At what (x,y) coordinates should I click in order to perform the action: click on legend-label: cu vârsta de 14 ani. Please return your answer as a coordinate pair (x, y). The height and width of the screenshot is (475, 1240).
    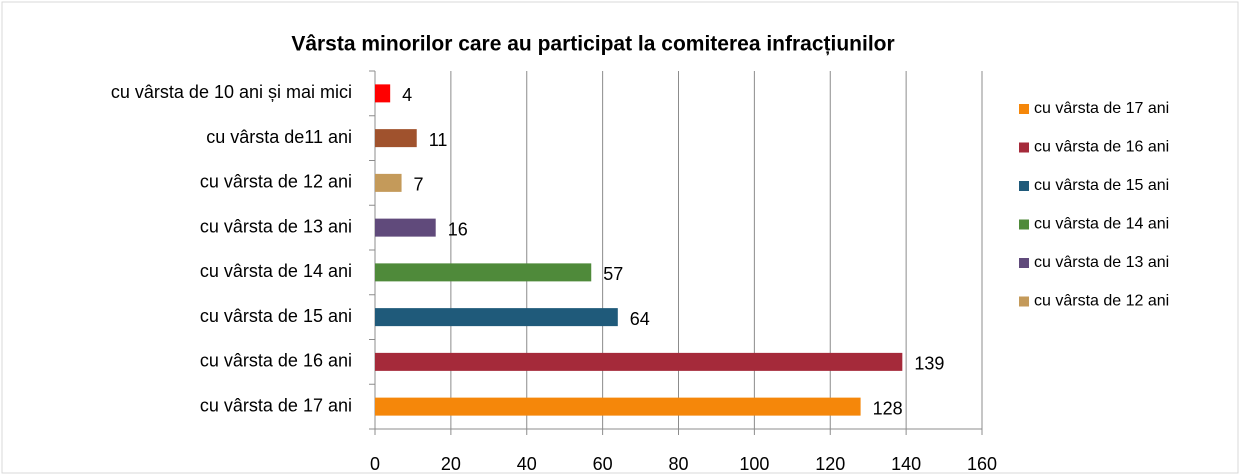
    Looking at the image, I should click on (1101, 224).